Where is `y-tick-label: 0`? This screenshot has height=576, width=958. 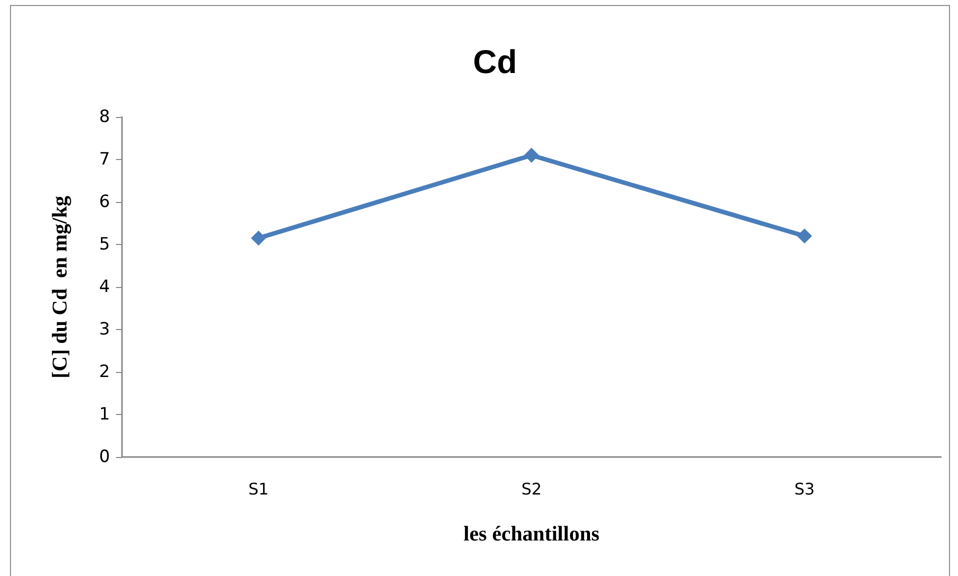
y-tick-label: 0 is located at coordinates (104, 457).